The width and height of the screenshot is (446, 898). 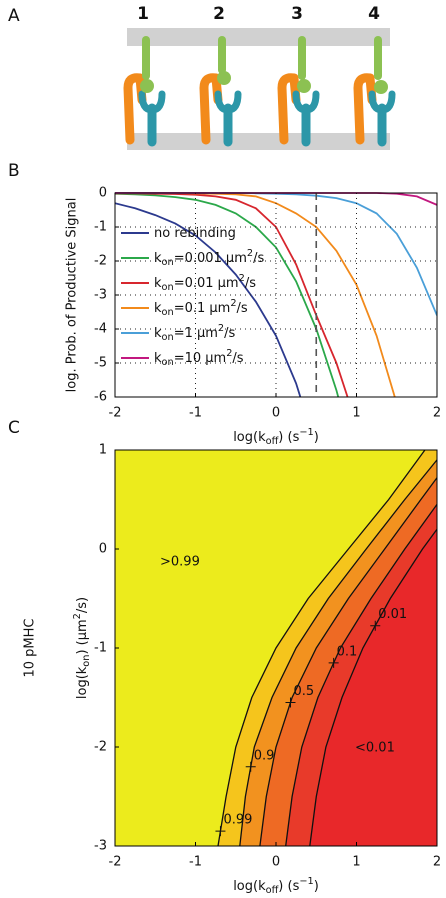 What do you see at coordinates (258, 37) in the screenshot?
I see `membrane-top` at bounding box center [258, 37].